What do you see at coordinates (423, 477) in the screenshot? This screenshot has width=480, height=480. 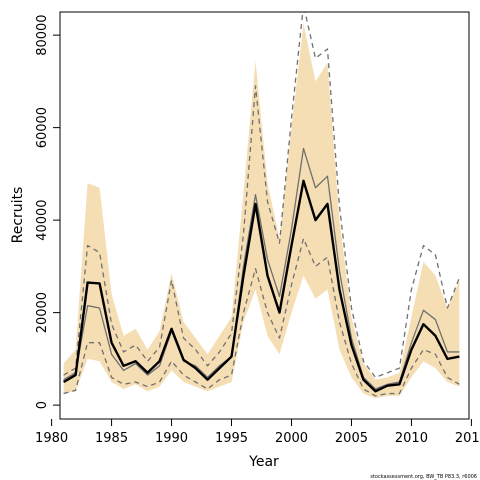 I see `footnote: stockassessment.org, BW_TB P83.3, r6006` at bounding box center [423, 477].